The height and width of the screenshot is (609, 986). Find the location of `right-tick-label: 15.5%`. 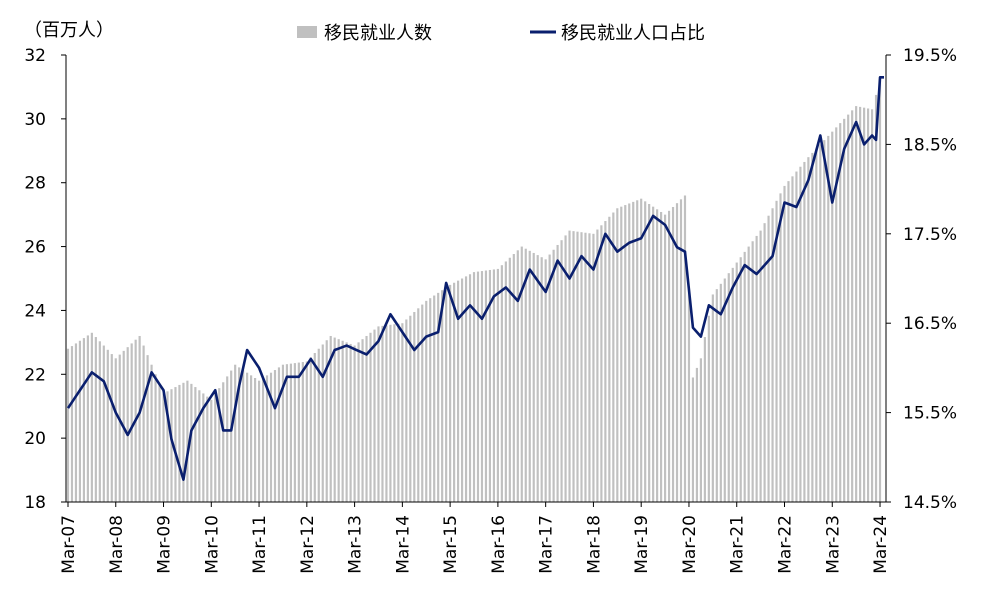

right-tick-label: 15.5% is located at coordinates (930, 414).